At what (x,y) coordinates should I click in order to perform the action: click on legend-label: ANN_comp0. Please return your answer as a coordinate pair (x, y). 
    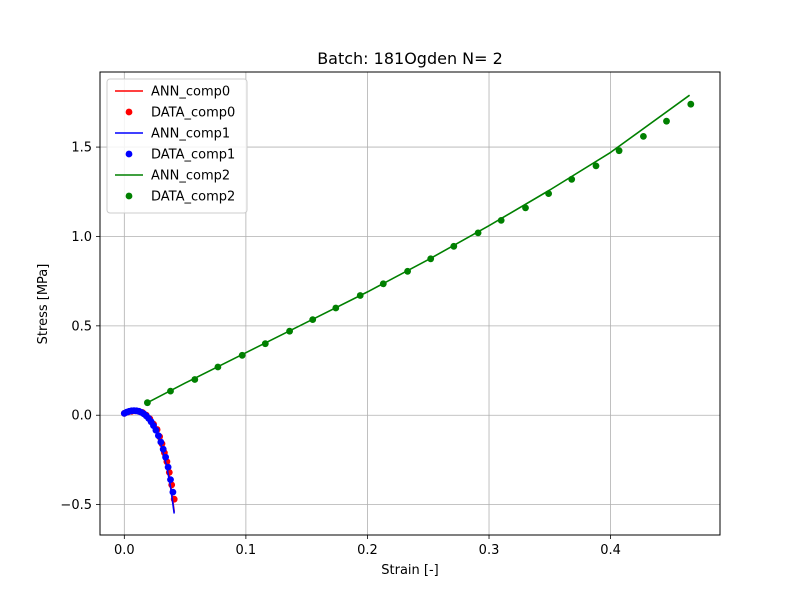
    Looking at the image, I should click on (190, 92).